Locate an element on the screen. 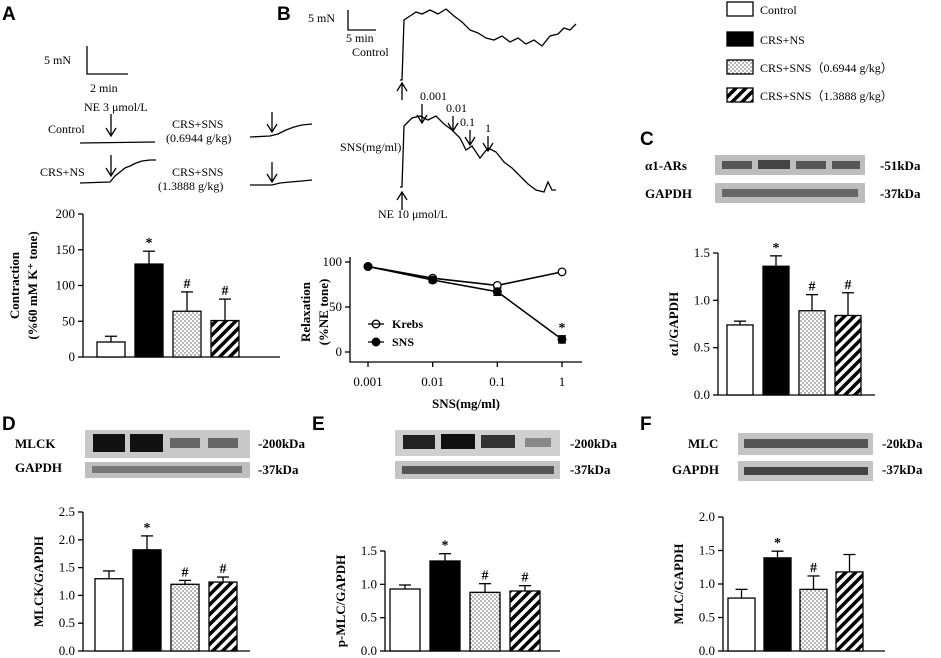 This screenshot has width=941, height=658. stimulus-label-a: NE 3 μmol/L is located at coordinates (116, 107).